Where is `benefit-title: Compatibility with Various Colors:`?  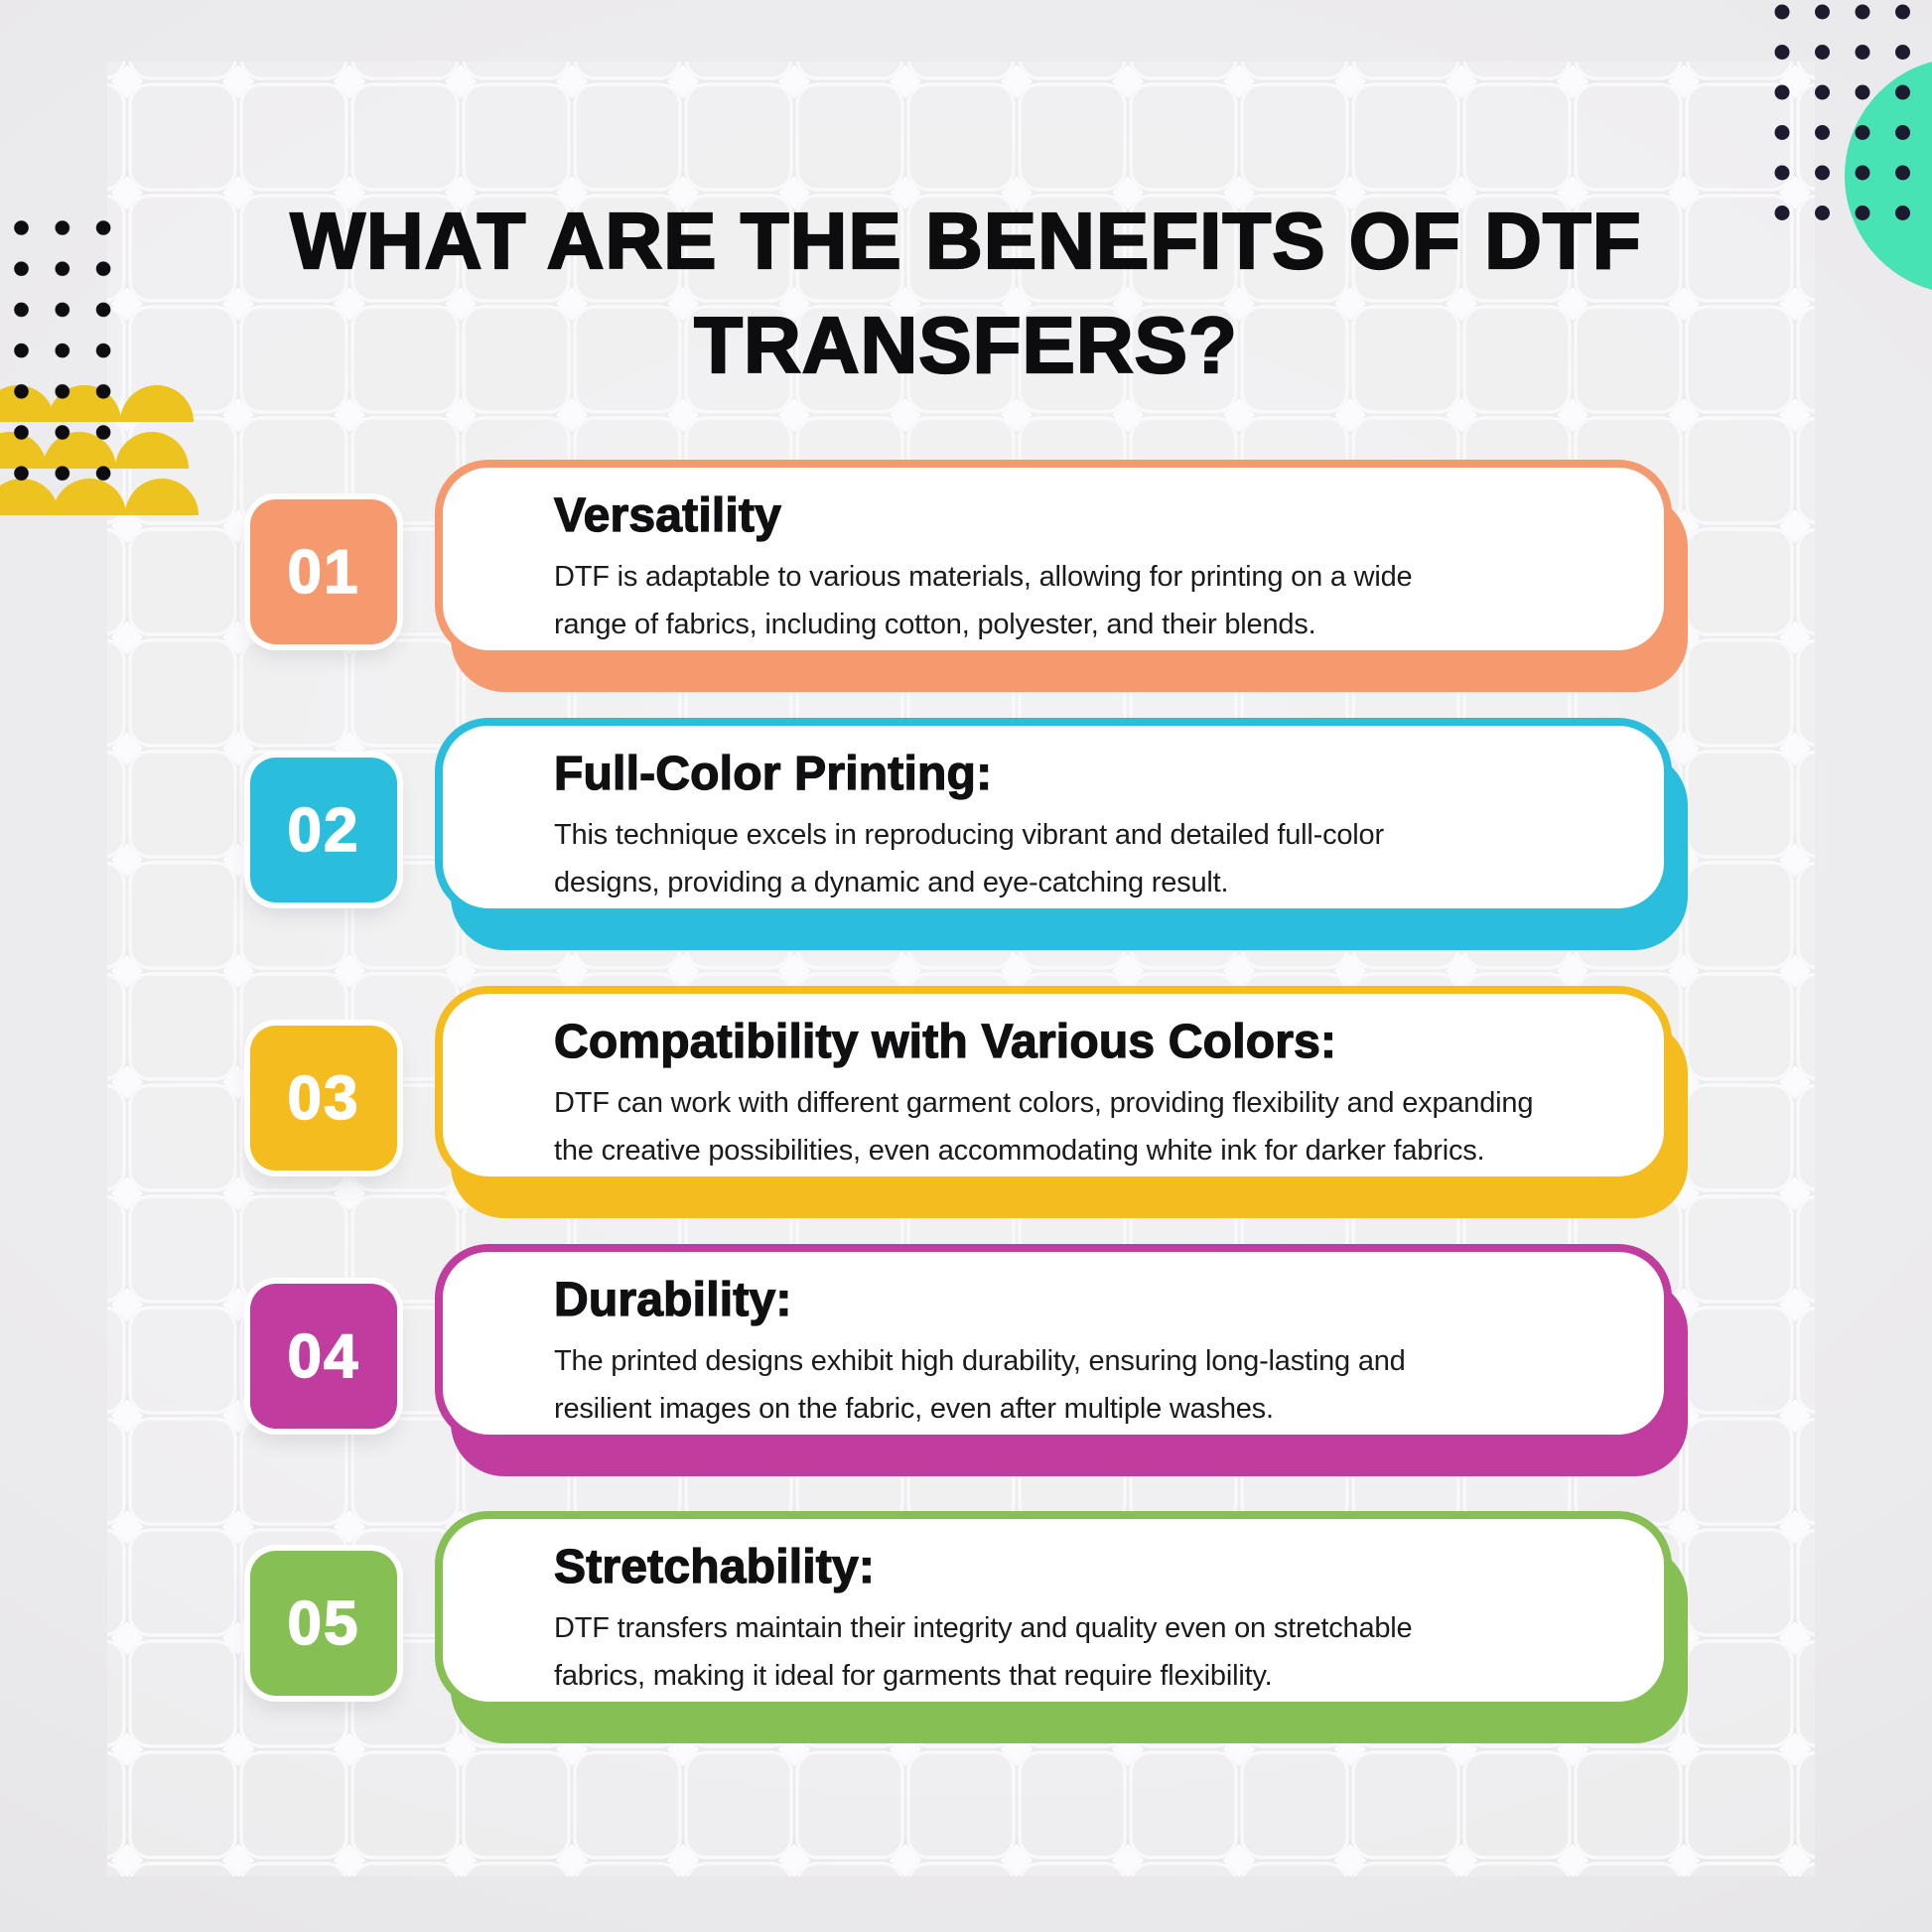 benefit-title: Compatibility with Various Colors: is located at coordinates (945, 1042).